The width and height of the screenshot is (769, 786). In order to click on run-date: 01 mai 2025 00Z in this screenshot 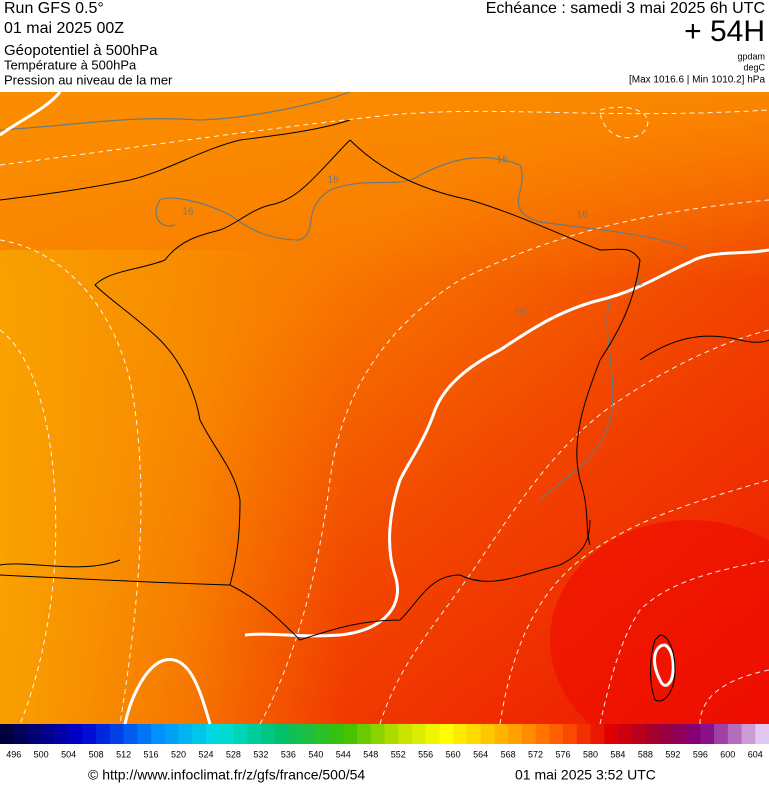, I will do `click(64, 28)`.